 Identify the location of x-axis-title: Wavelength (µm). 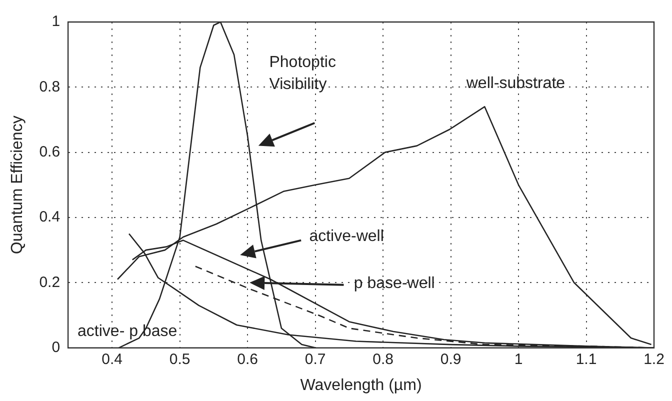
(361, 385).